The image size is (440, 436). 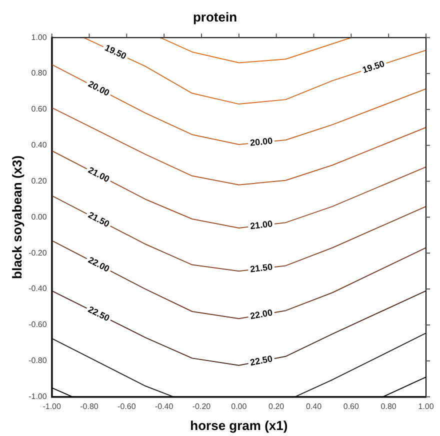 I want to click on y-axis-title: black soyabean (x3), so click(x=16, y=217).